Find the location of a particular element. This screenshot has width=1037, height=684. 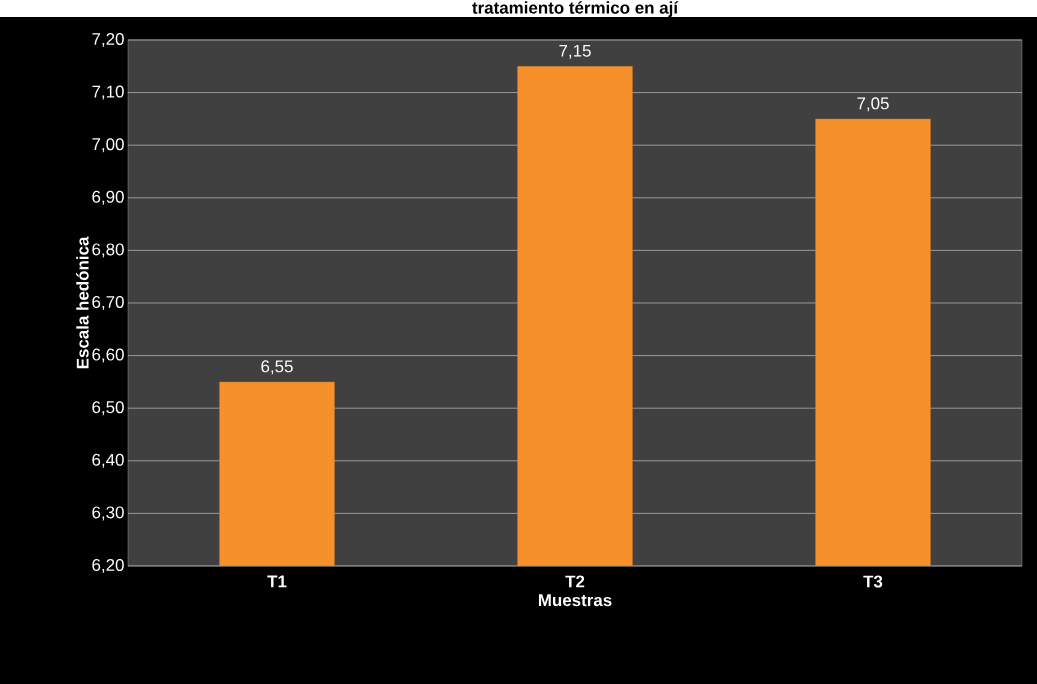

y-tick-label: 6,30 is located at coordinates (108, 513).